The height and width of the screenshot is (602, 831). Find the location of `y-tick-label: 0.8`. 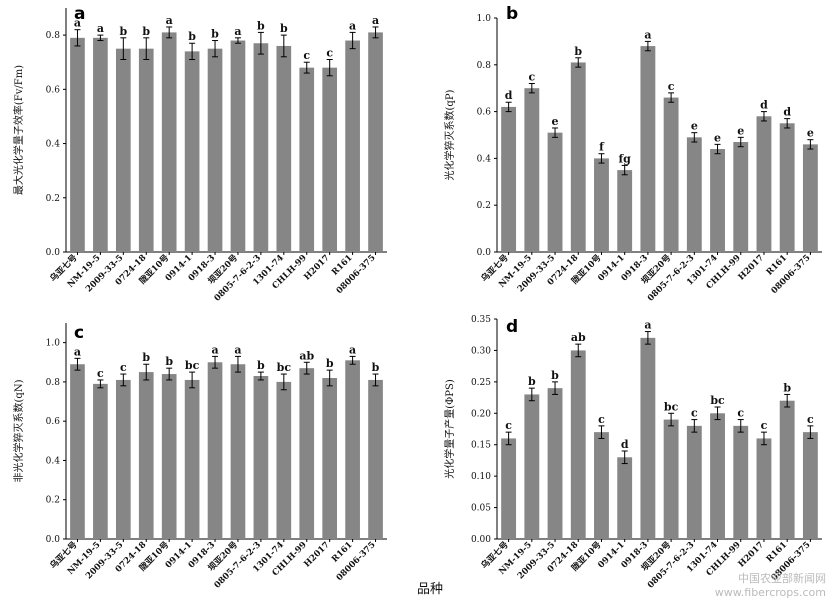

y-tick-label: 0.8 is located at coordinates (484, 66).